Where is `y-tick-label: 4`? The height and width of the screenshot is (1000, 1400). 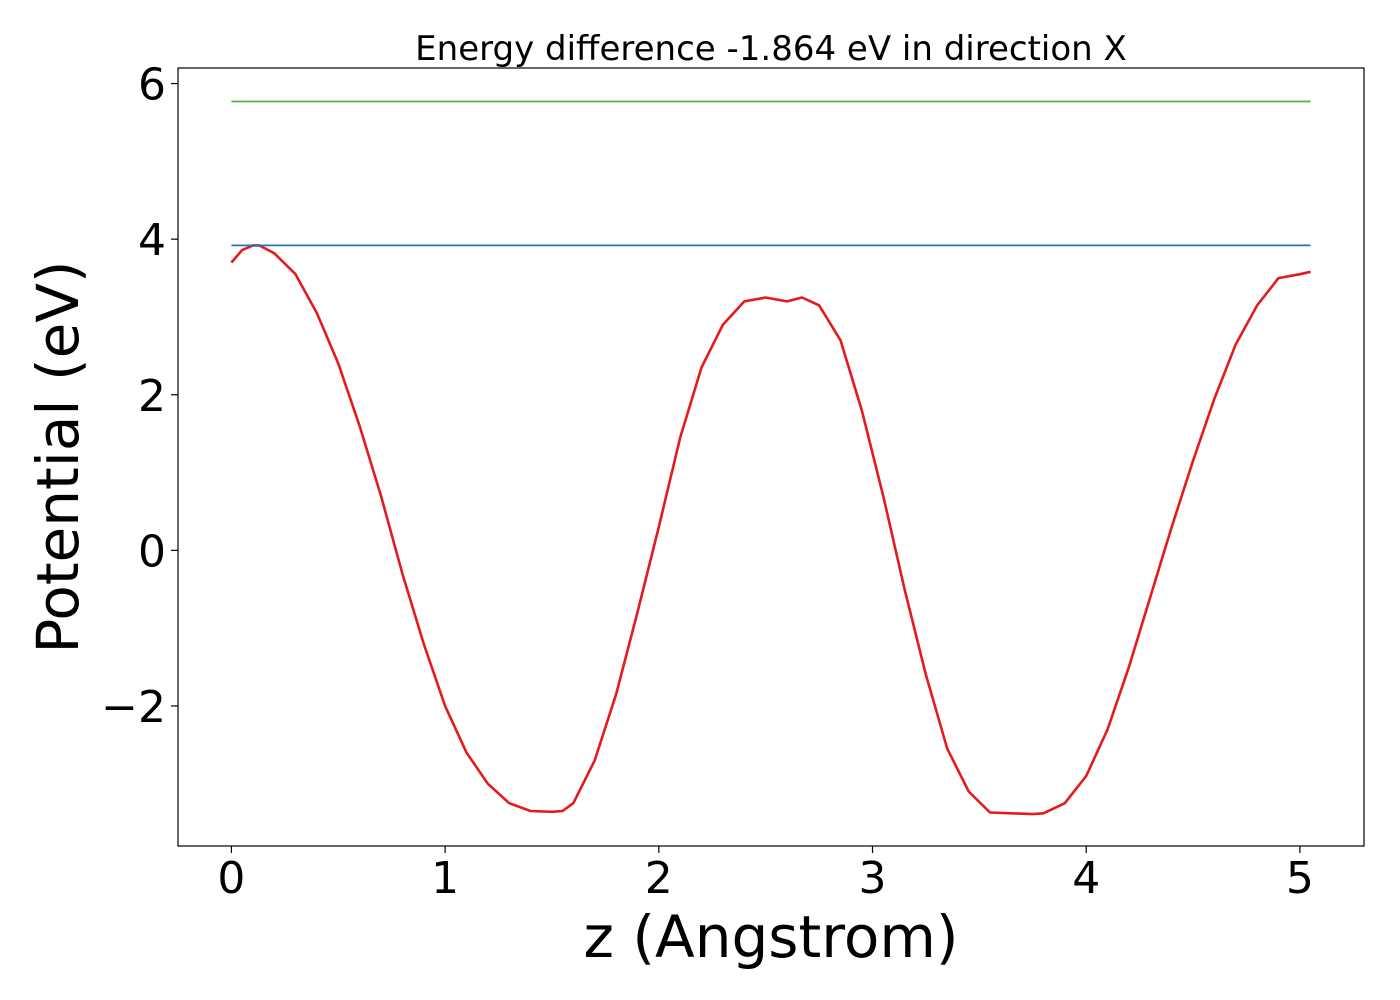 y-tick-label: 4 is located at coordinates (152, 240).